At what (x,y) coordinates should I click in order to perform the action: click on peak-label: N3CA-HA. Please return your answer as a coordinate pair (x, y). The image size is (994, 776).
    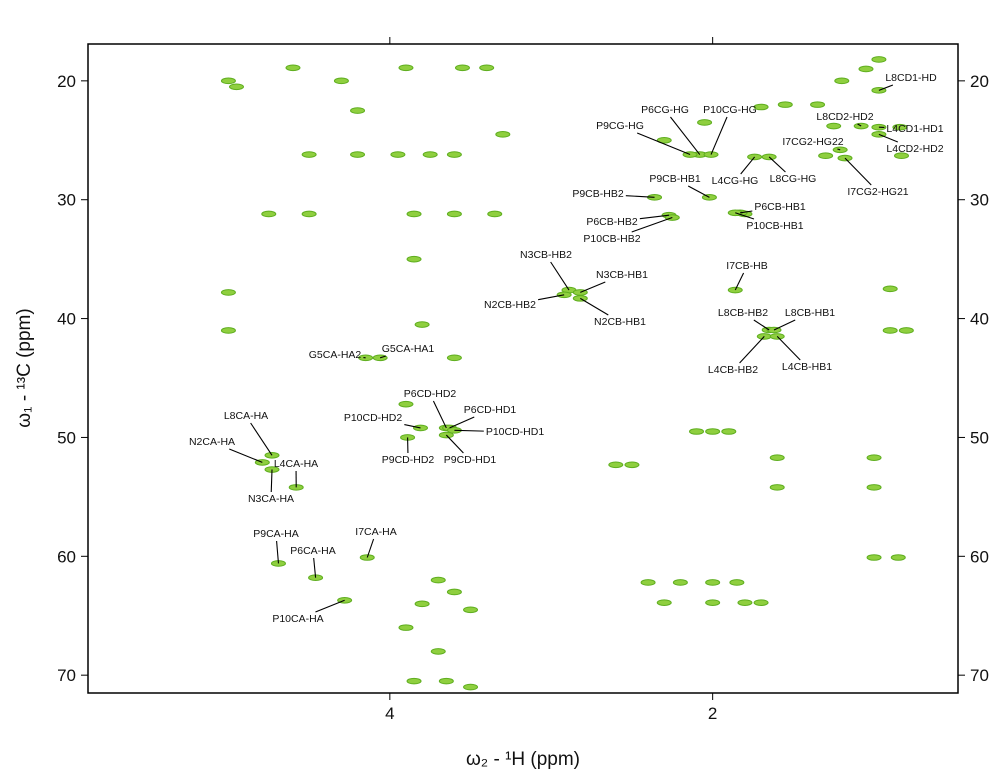
    Looking at the image, I should click on (271, 499).